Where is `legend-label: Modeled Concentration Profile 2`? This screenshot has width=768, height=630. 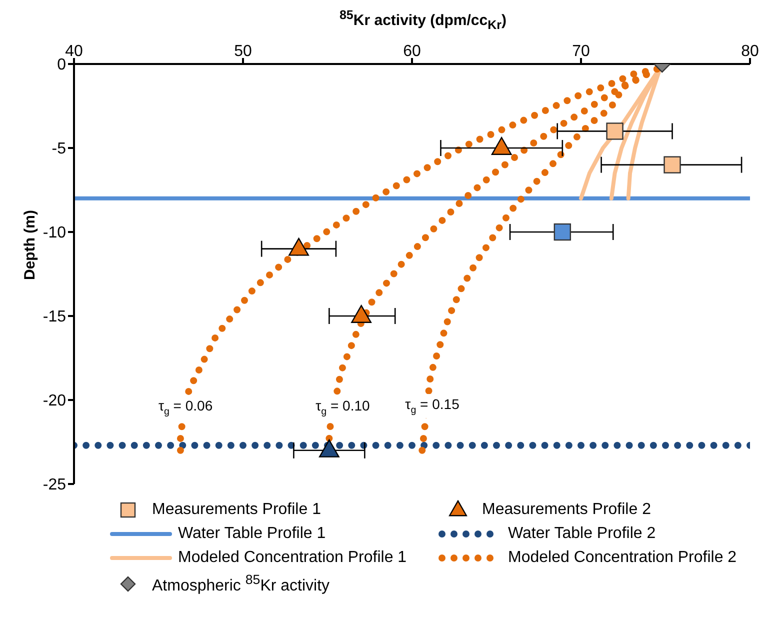 legend-label: Modeled Concentration Profile 2 is located at coordinates (622, 558).